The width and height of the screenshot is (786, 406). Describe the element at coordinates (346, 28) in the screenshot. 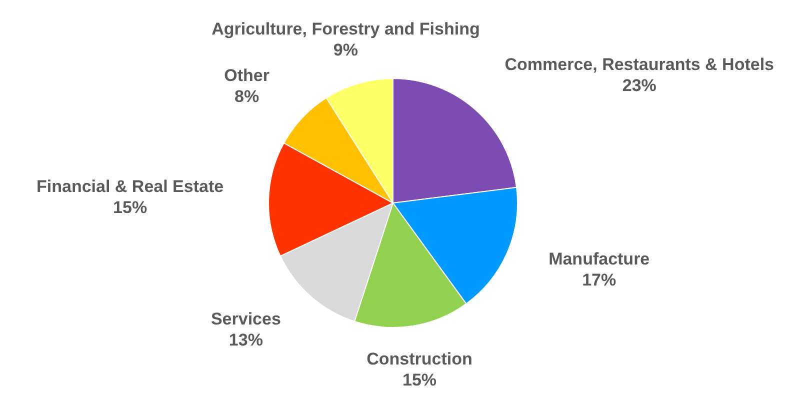

I see `slice-label: Agriculture, Forestry and Fishing` at that location.